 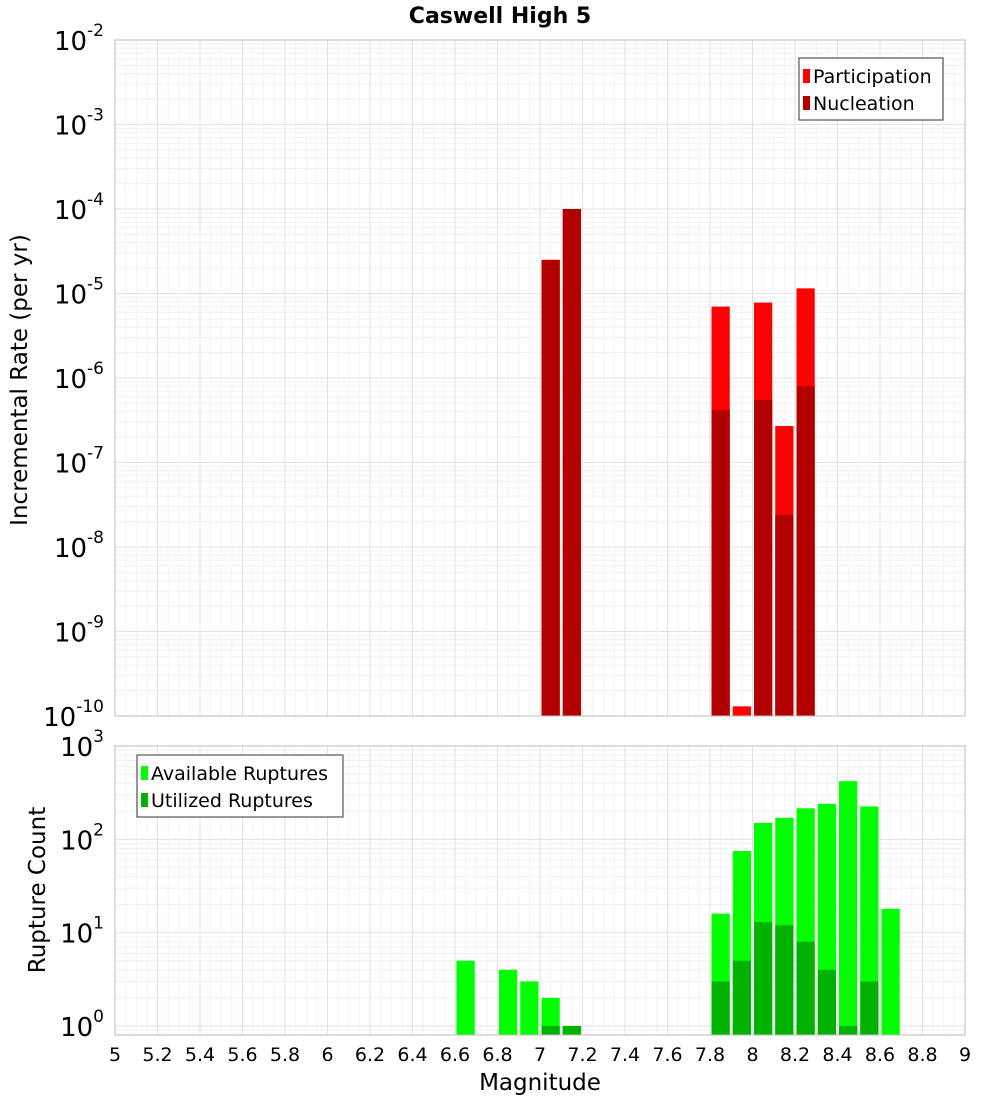 What do you see at coordinates (73, 715) in the screenshot?
I see `y-tick-label: 10⁻¹⁰` at bounding box center [73, 715].